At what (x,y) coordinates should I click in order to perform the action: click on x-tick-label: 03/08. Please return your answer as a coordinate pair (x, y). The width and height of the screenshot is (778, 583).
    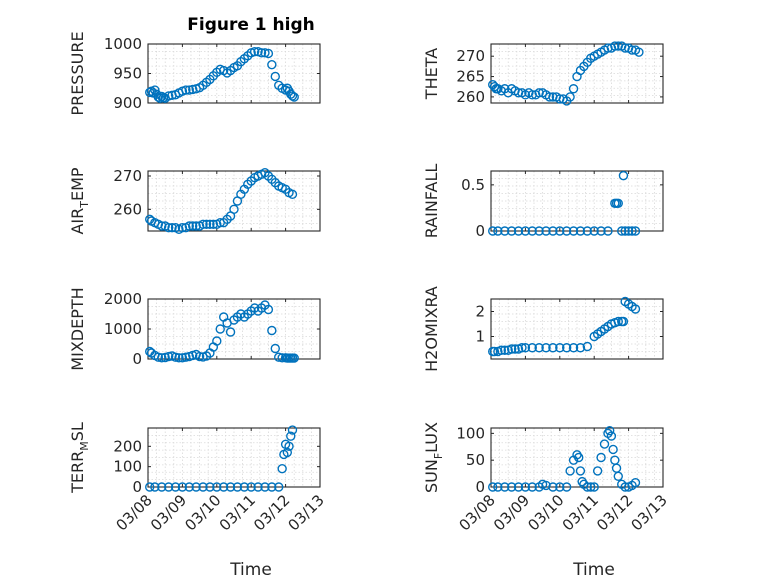
    Looking at the image, I should click on (477, 512).